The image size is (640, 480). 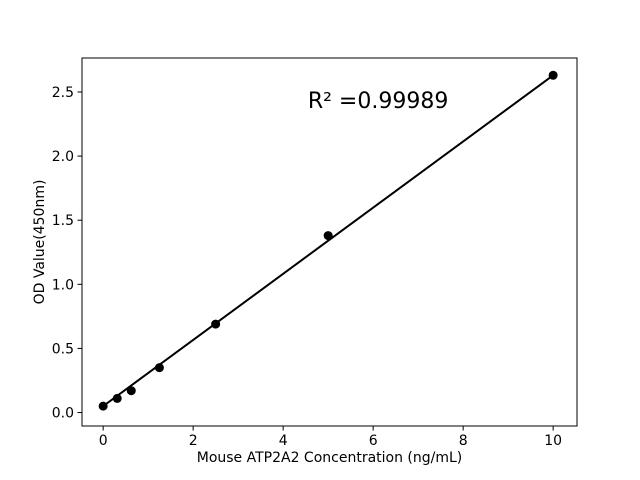 What do you see at coordinates (378, 101) in the screenshot?
I see `r-squared-annotation: R² =0.99989` at bounding box center [378, 101].